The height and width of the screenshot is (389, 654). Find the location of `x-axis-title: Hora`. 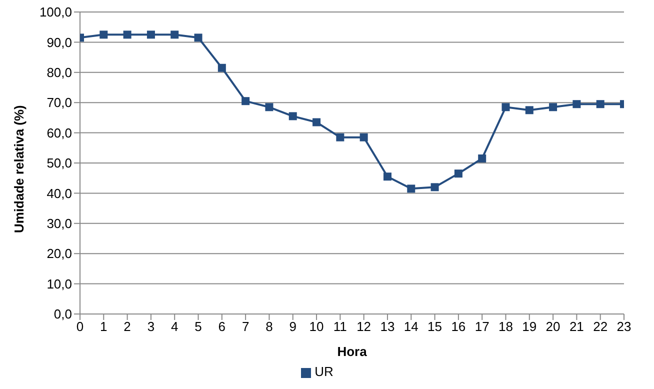

x-axis-title: Hora is located at coordinates (352, 351).